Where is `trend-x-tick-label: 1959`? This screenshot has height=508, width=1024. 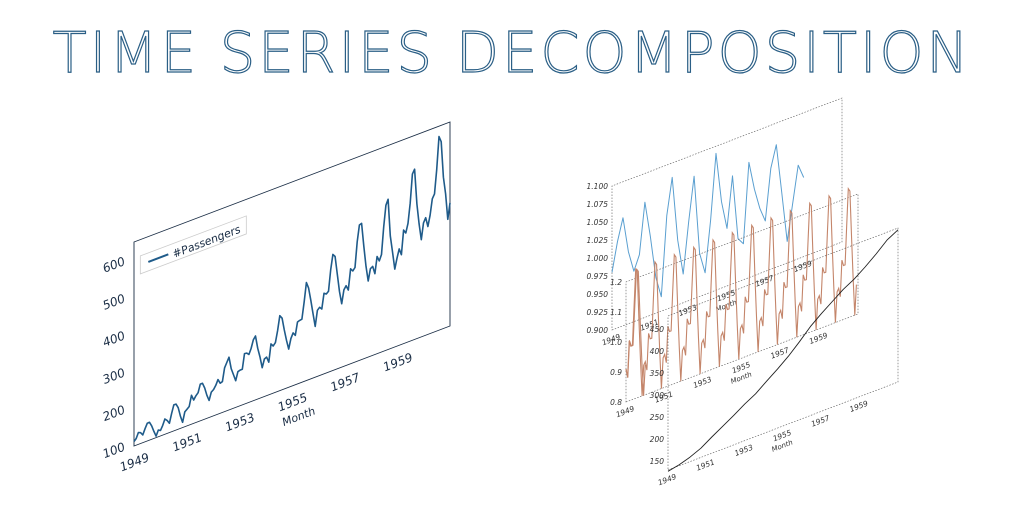 trend-x-tick-label: 1959 is located at coordinates (858, 406).